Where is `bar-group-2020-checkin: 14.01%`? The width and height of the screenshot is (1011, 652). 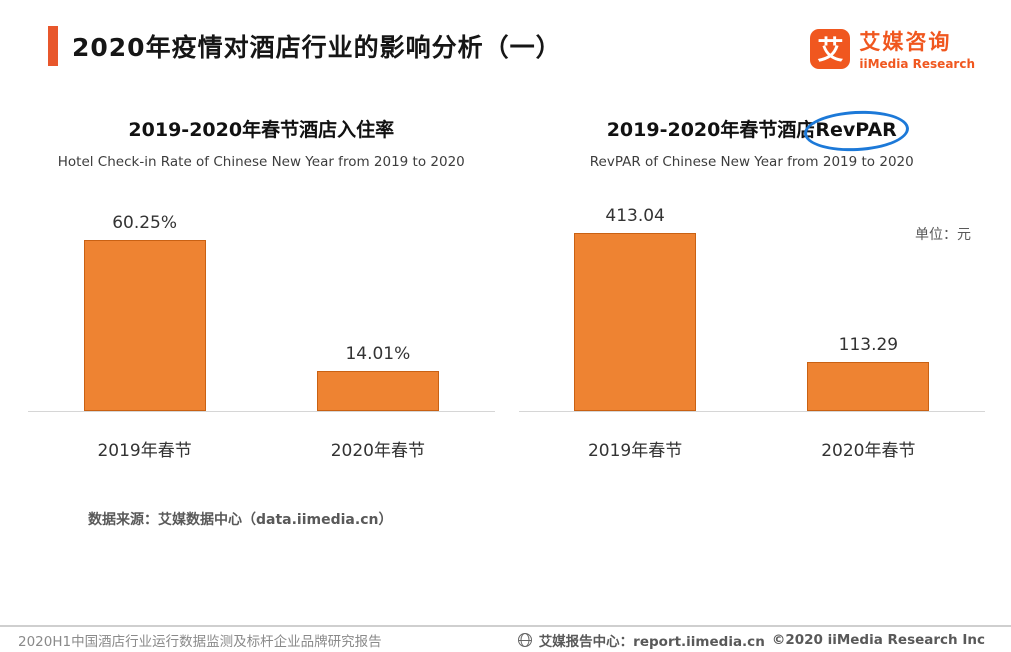
bar-group-2020-checkin: 14.01% is located at coordinates (377, 377).